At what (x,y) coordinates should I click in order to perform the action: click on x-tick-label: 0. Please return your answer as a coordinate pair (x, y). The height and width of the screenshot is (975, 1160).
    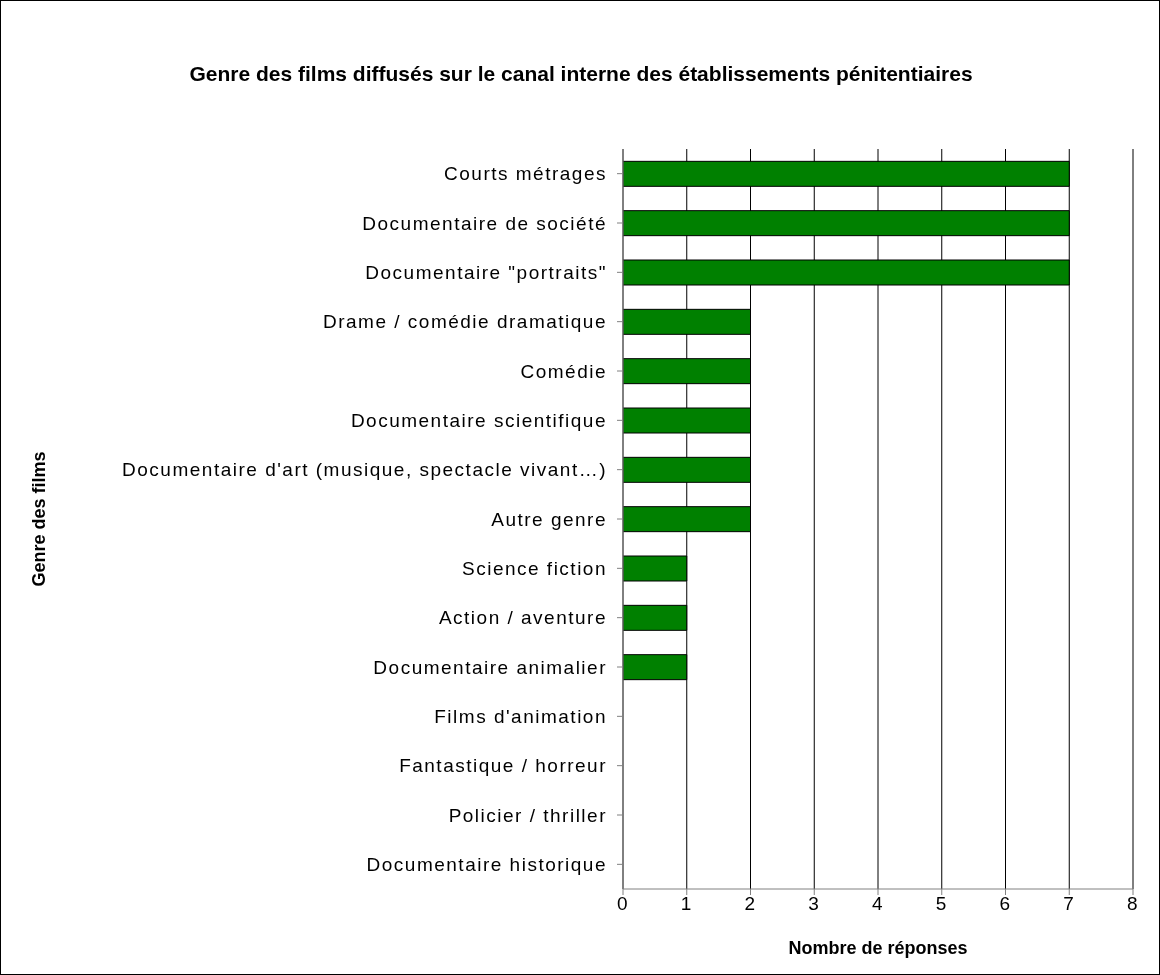
    Looking at the image, I should click on (623, 904).